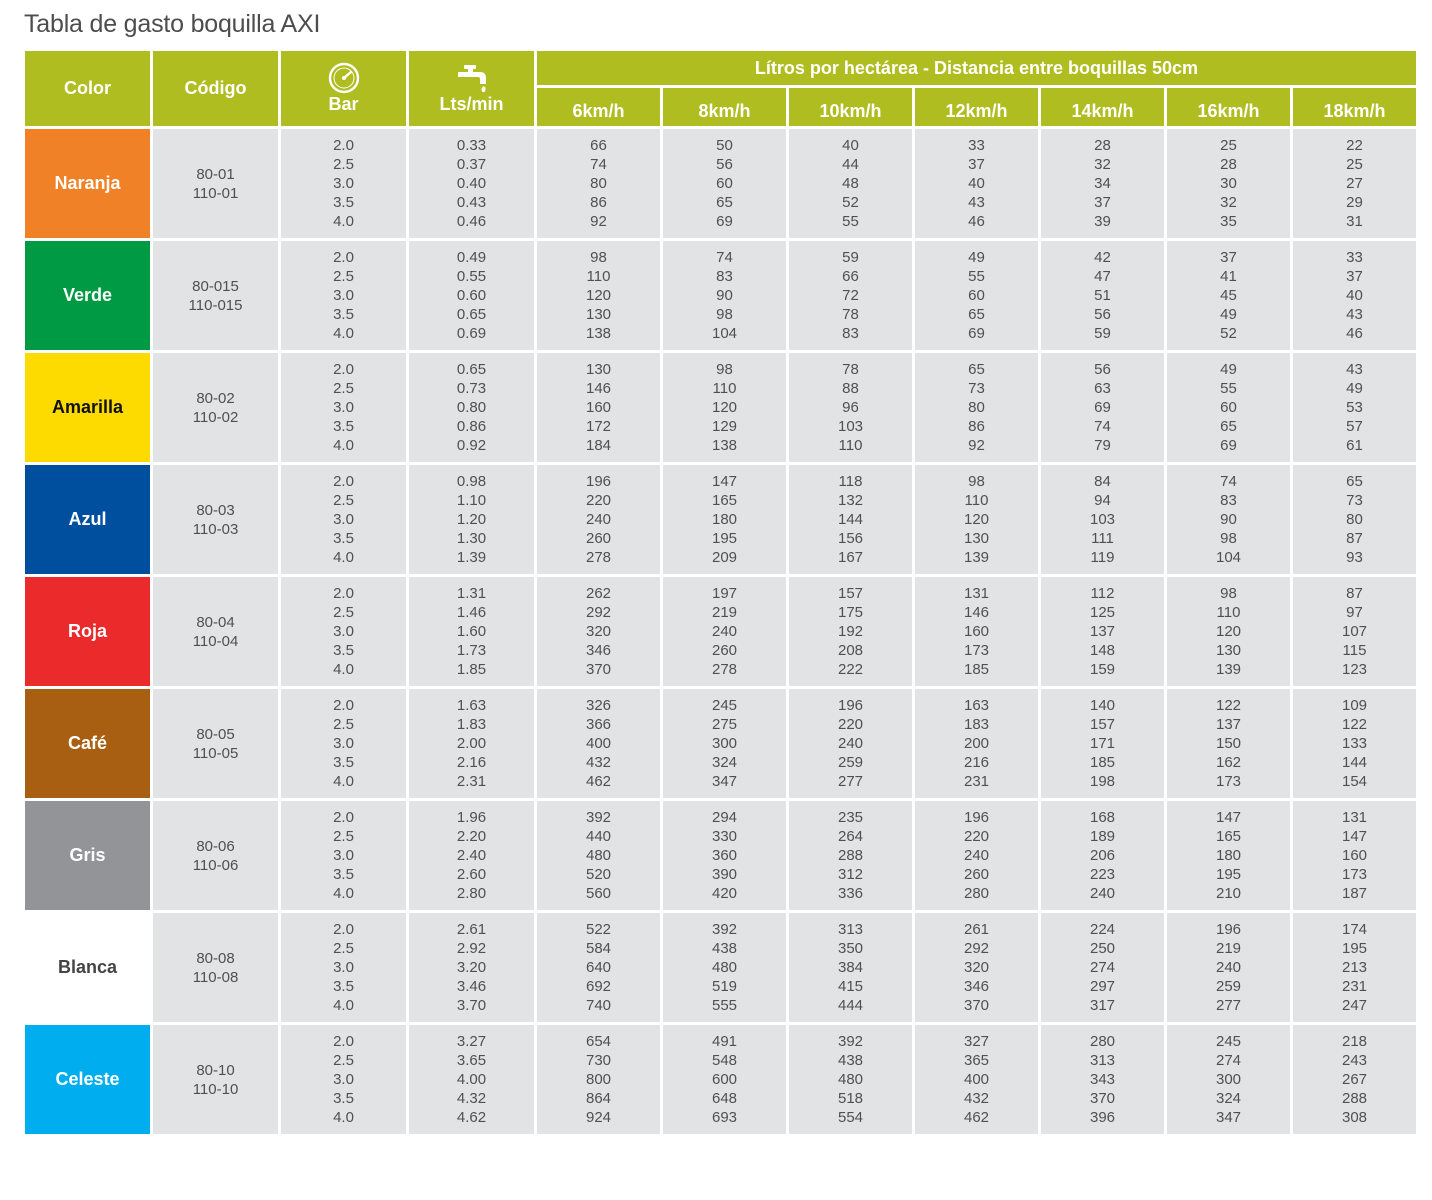 The height and width of the screenshot is (1200, 1432). Describe the element at coordinates (724, 593) in the screenshot. I see `litros-hectarea-cell-value: 197` at that location.